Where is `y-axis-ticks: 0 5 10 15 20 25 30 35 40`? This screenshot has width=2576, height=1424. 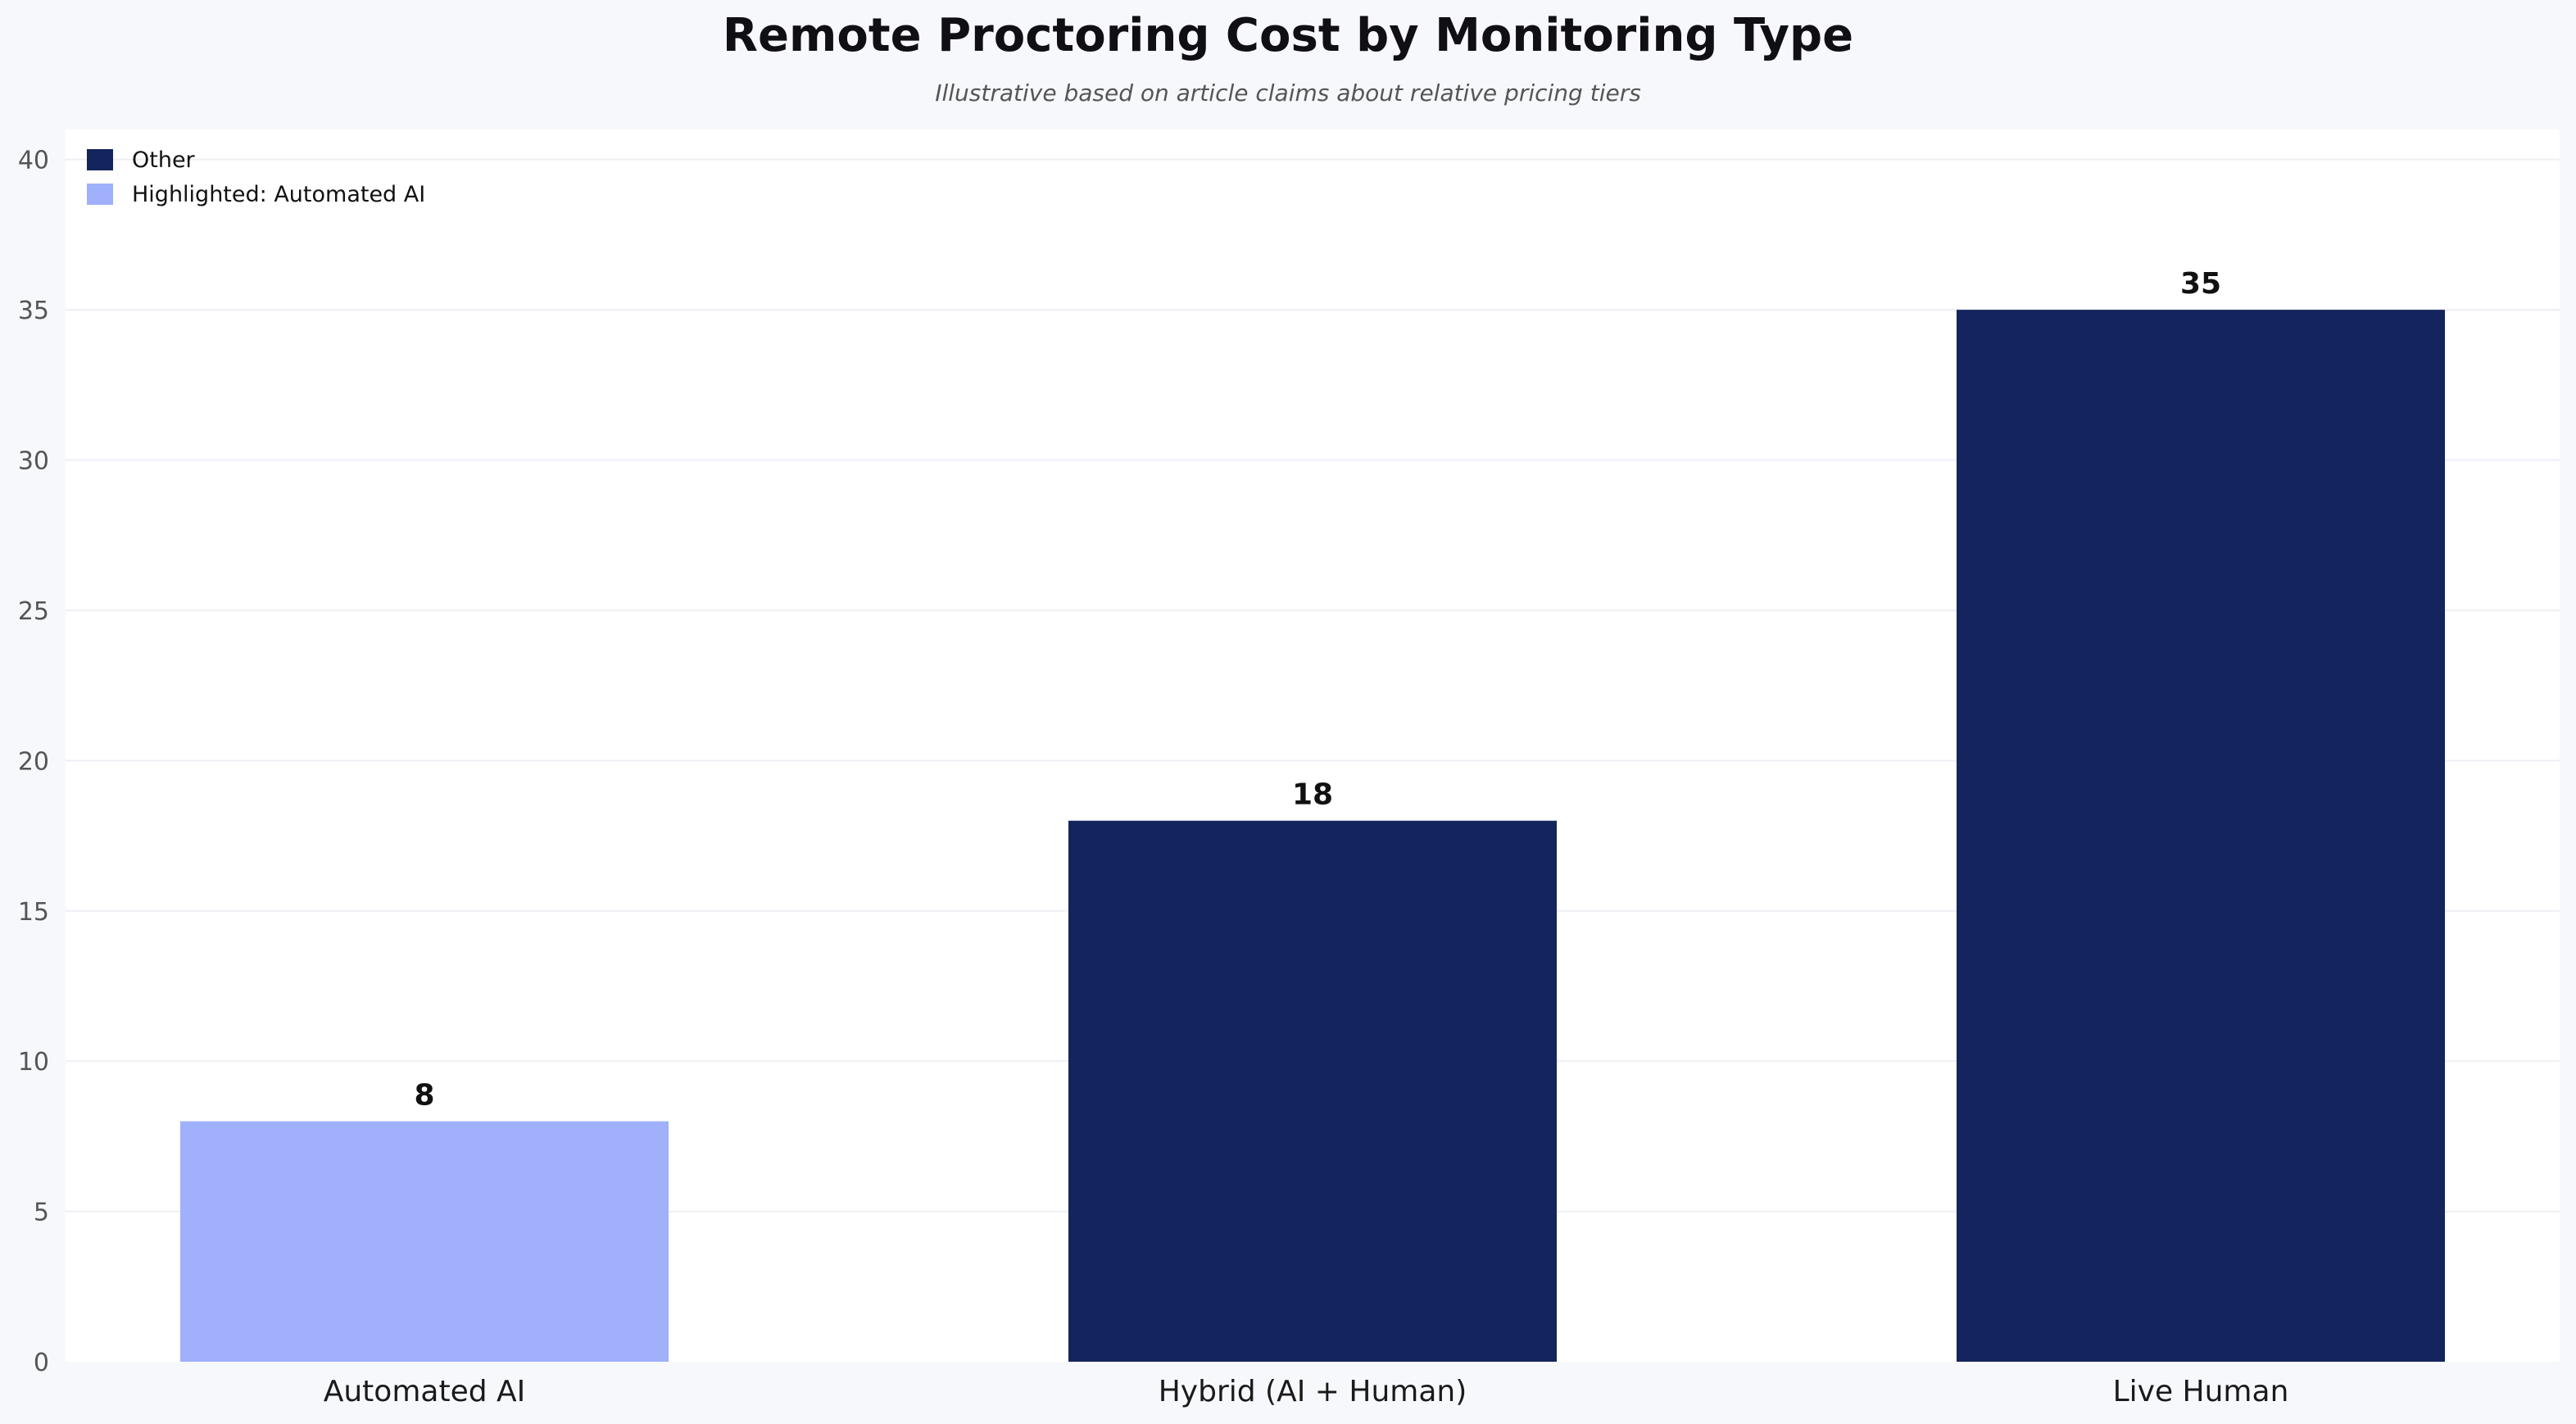
y-axis-ticks: 0 5 10 15 20 25 30 35 40 is located at coordinates (33, 762).